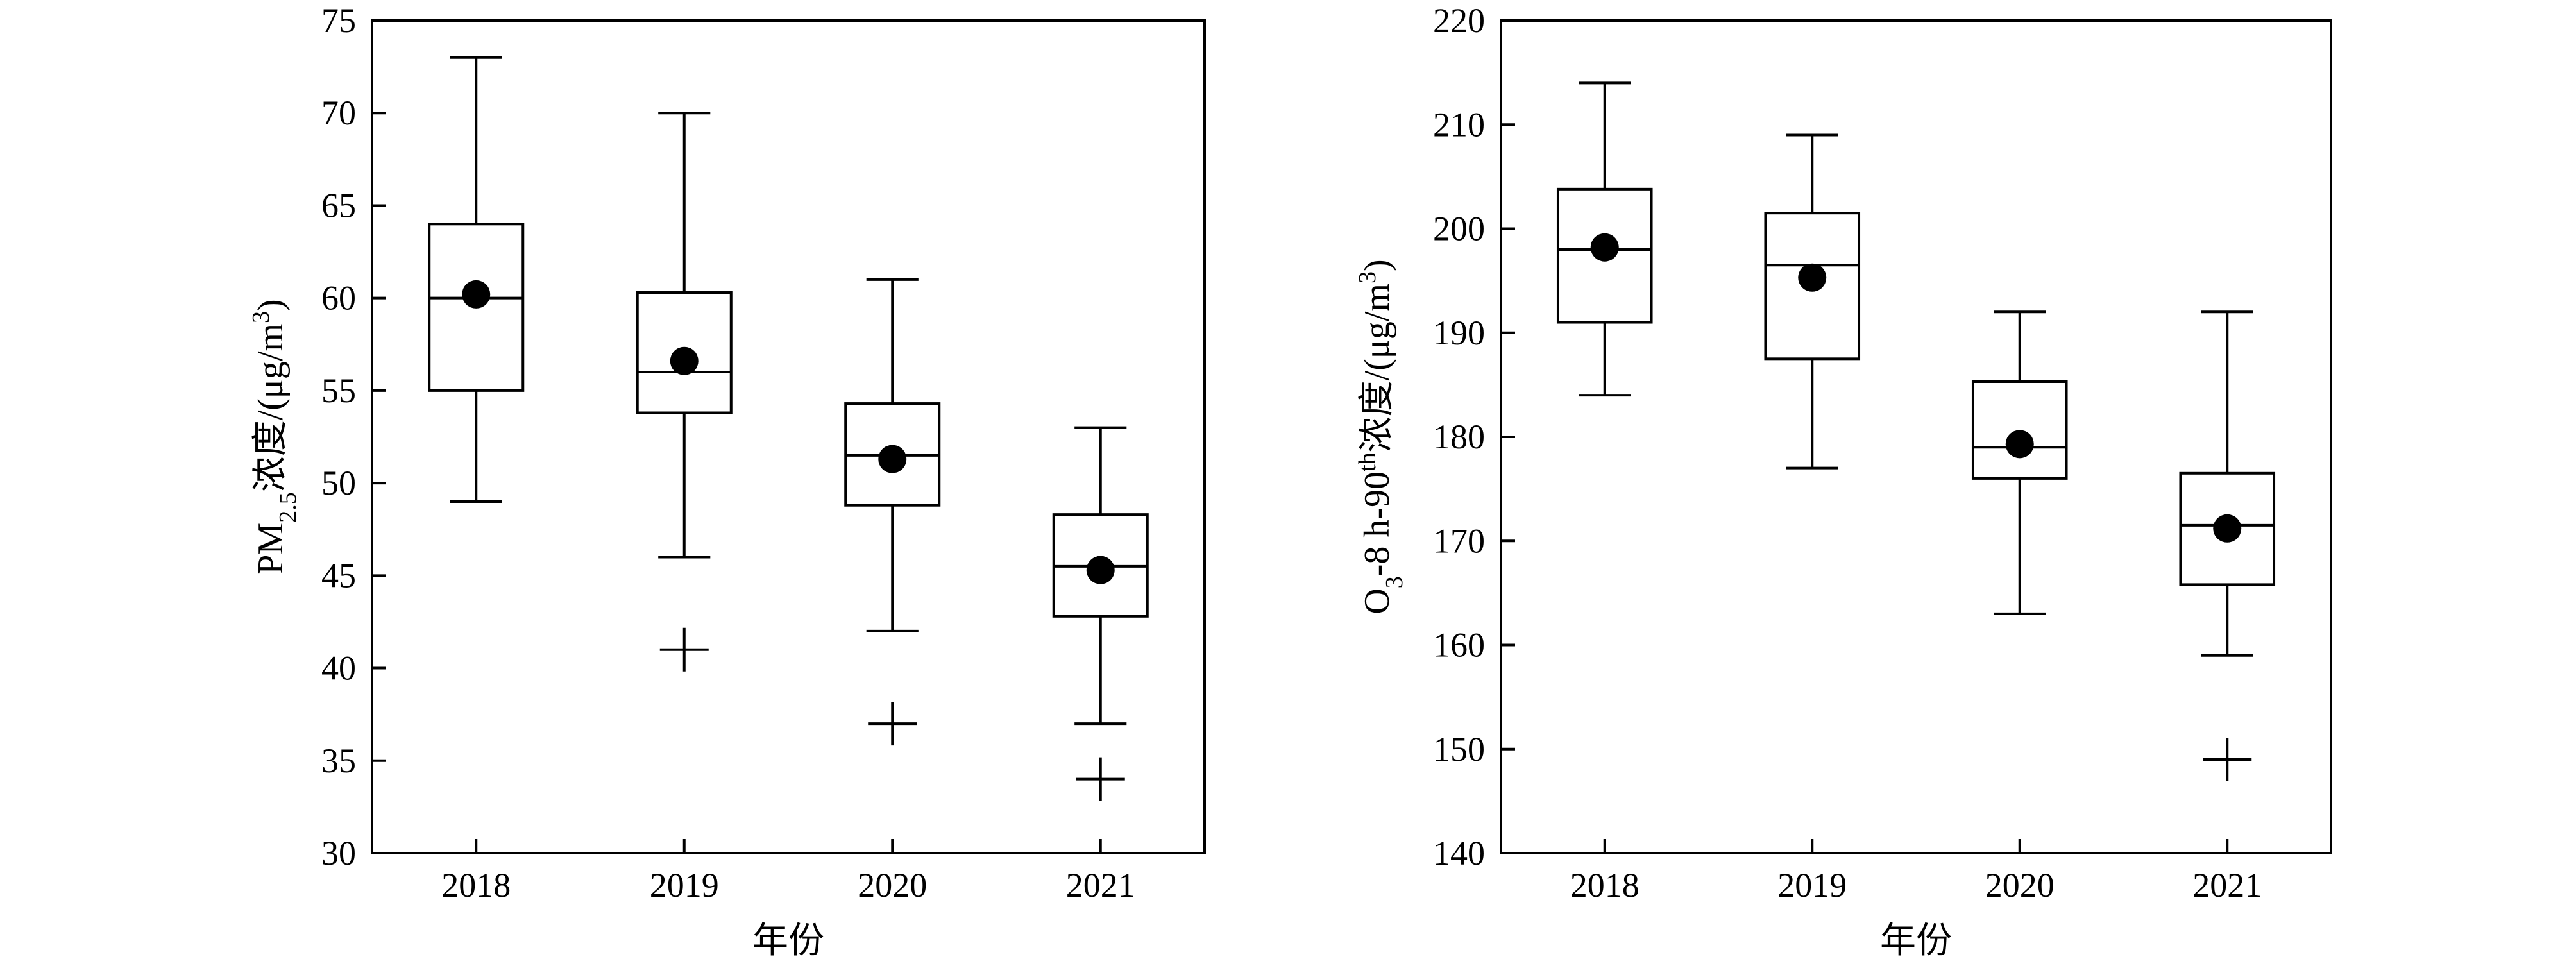 The width and height of the screenshot is (2576, 959). What do you see at coordinates (338, 483) in the screenshot?
I see `y-tick-label: 50` at bounding box center [338, 483].